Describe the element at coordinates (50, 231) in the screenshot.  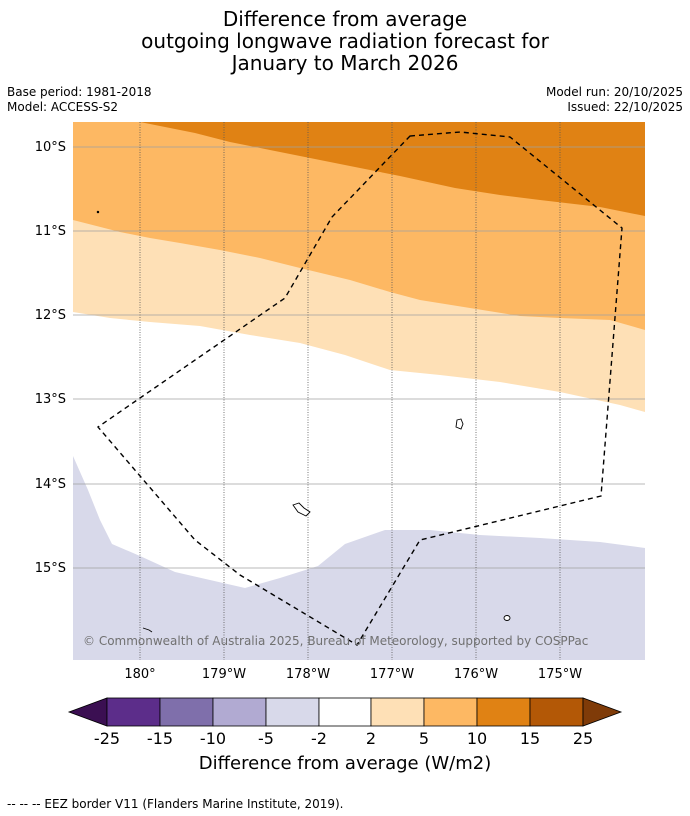
I see `lat-label-11s: 11°S` at that location.